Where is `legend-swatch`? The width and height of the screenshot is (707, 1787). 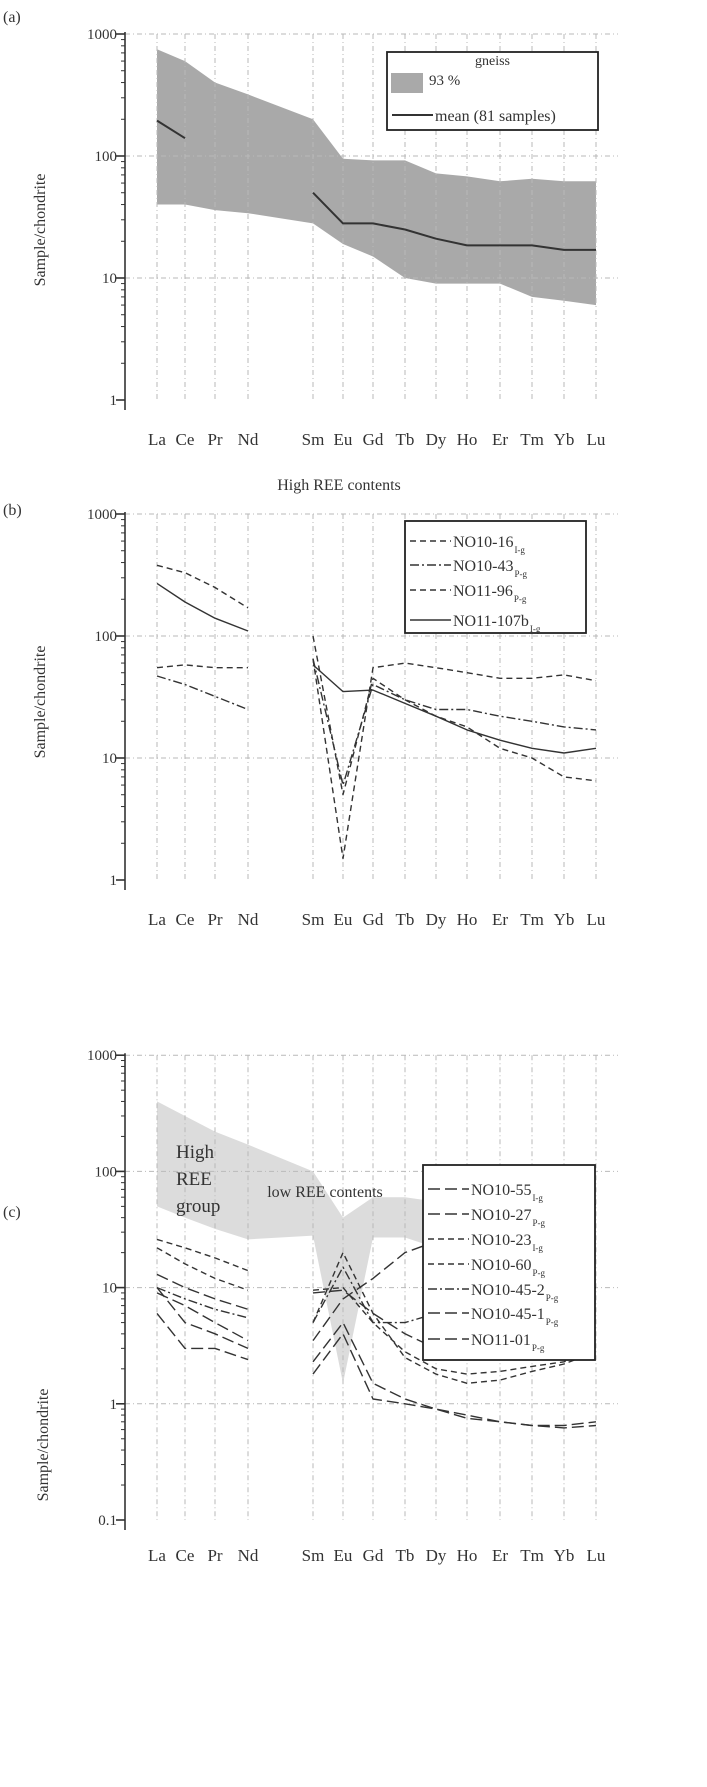 legend-swatch is located at coordinates (407, 83).